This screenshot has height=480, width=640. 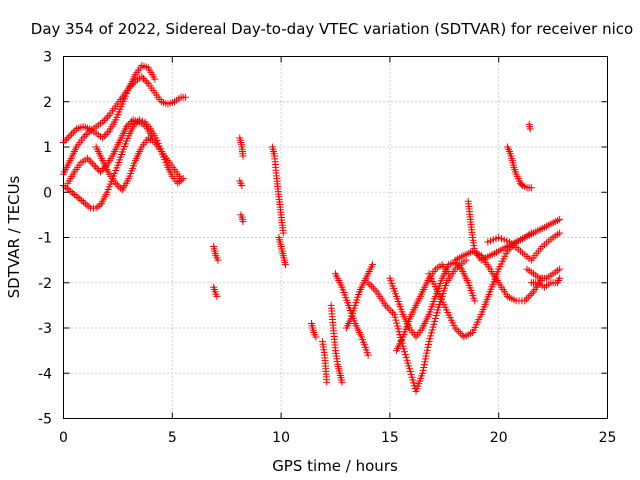 What do you see at coordinates (172, 438) in the screenshot?
I see `x-tick-label: 5` at bounding box center [172, 438].